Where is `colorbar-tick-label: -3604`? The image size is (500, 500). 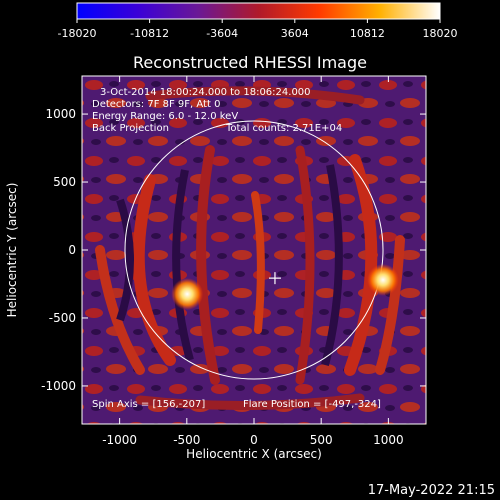
colorbar-tick-label: -3604 is located at coordinates (222, 33).